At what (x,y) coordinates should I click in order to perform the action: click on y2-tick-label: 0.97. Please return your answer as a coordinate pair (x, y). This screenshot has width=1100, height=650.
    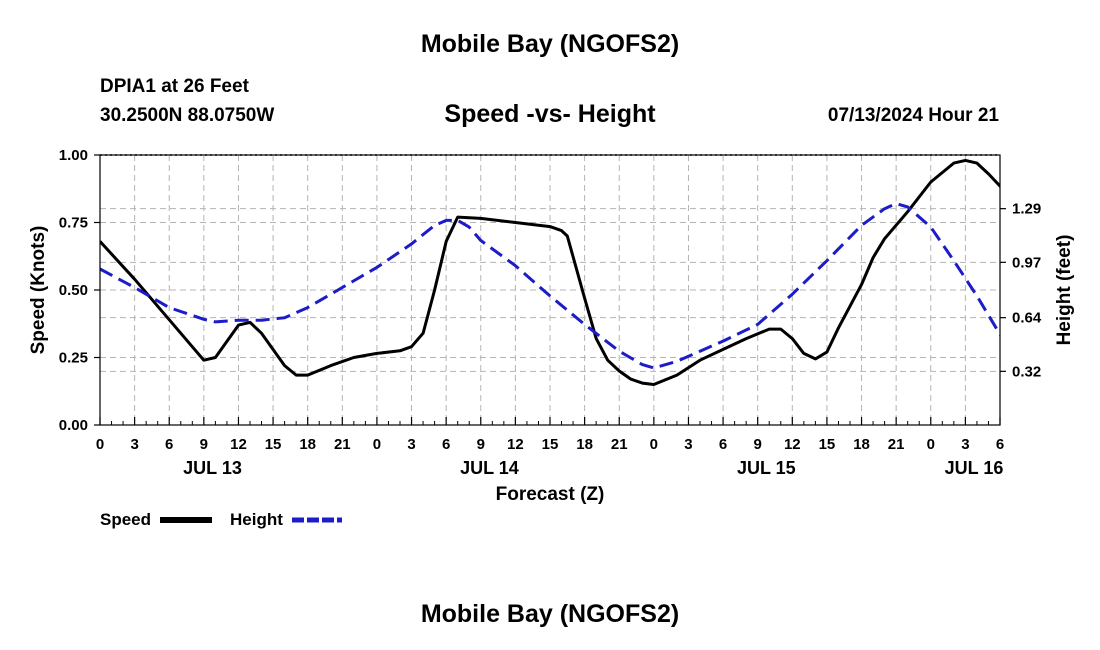
    Looking at the image, I should click on (1026, 262).